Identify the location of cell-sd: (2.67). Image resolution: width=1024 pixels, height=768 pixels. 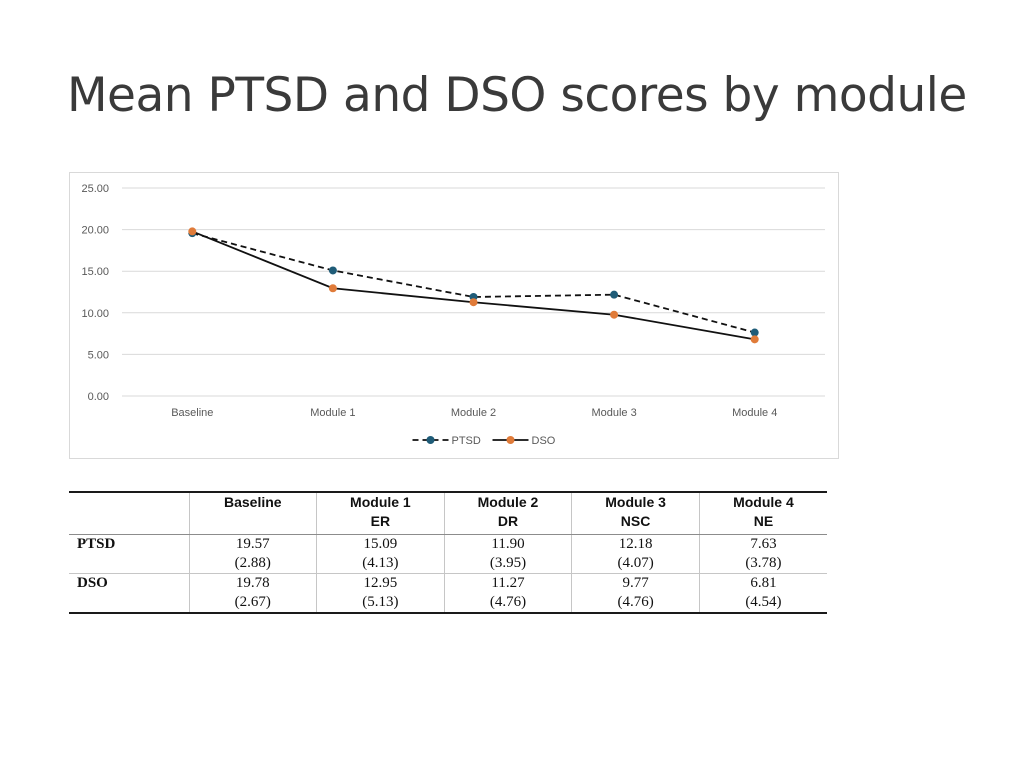
(252, 602).